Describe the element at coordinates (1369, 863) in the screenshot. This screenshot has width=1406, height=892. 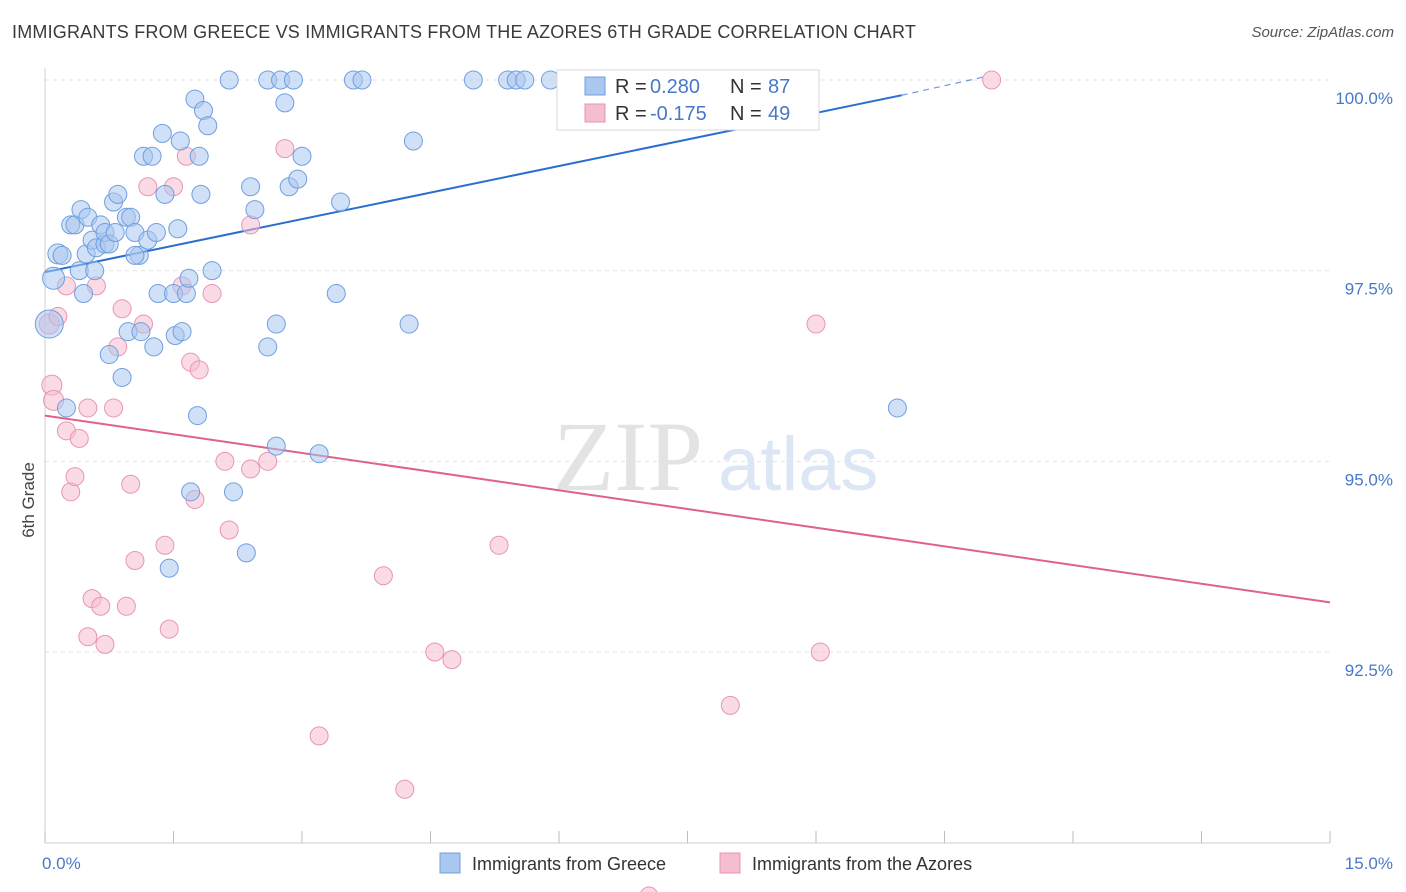
I see `x-tick-label-1: 15.0%` at that location.